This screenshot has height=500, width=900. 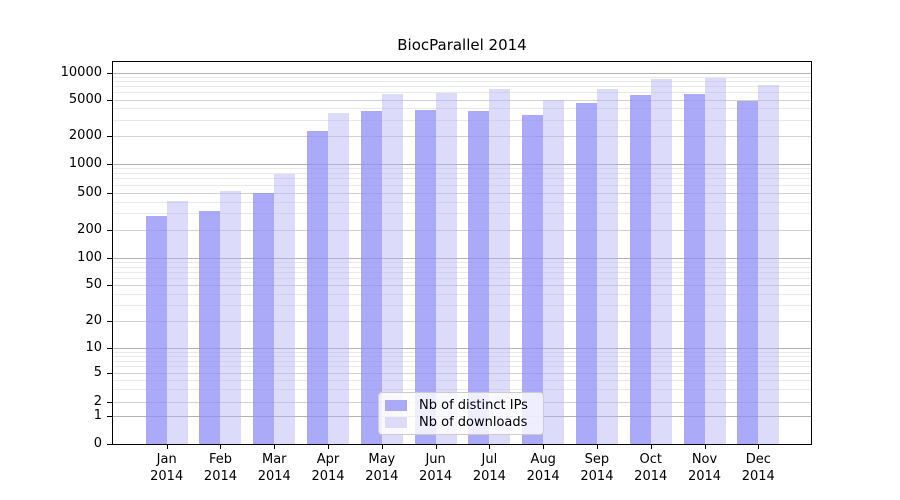 What do you see at coordinates (473, 422) in the screenshot?
I see `legend-label-downloads: Nb of downloads` at bounding box center [473, 422].